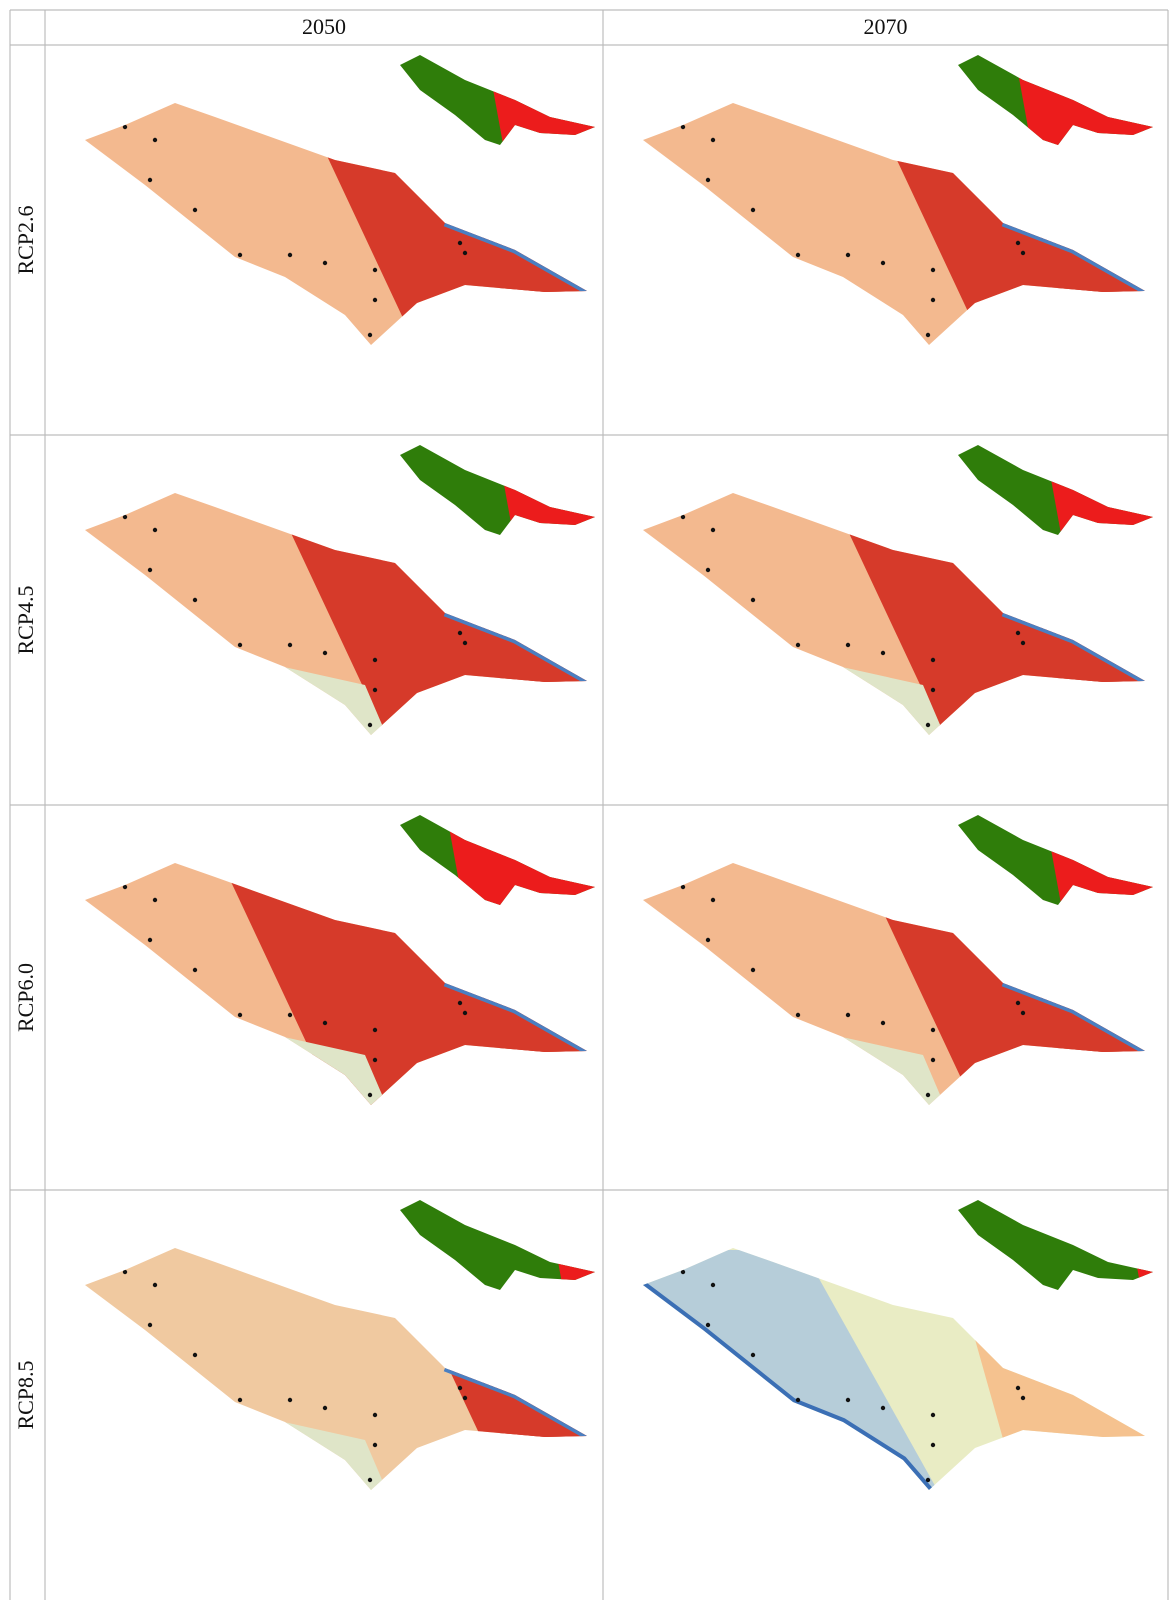  Describe the element at coordinates (25, 1394) in the screenshot. I see `row-header: RCP8.5` at that location.